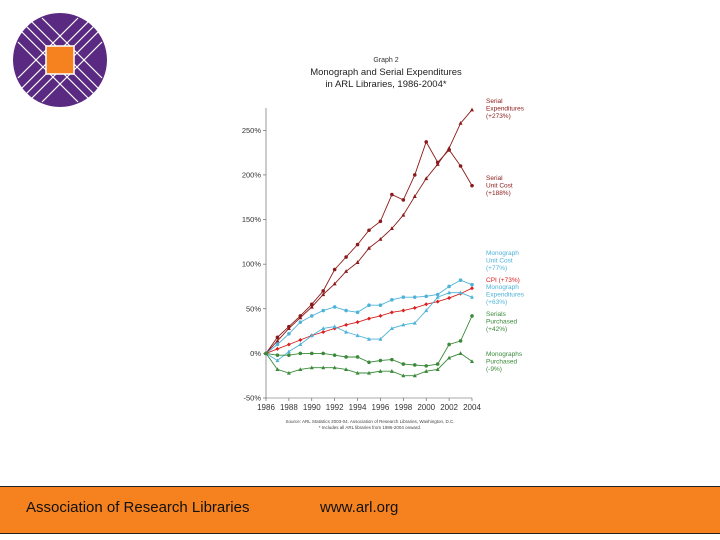 The image size is (720, 540). Describe the element at coordinates (496, 314) in the screenshot. I see `series-label: Serials` at that location.